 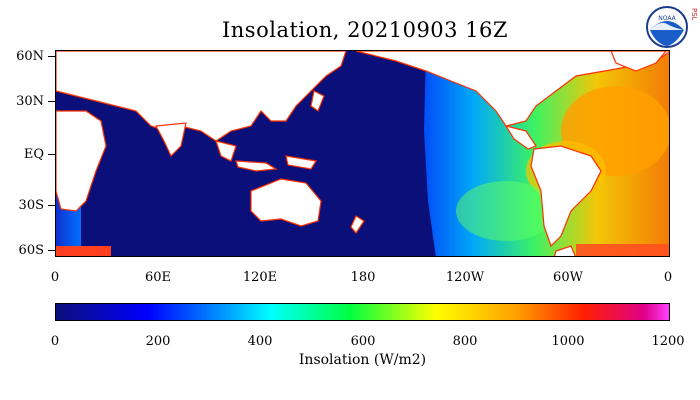 What do you see at coordinates (30, 56) in the screenshot?
I see `lat-label-60n: 60N` at bounding box center [30, 56].